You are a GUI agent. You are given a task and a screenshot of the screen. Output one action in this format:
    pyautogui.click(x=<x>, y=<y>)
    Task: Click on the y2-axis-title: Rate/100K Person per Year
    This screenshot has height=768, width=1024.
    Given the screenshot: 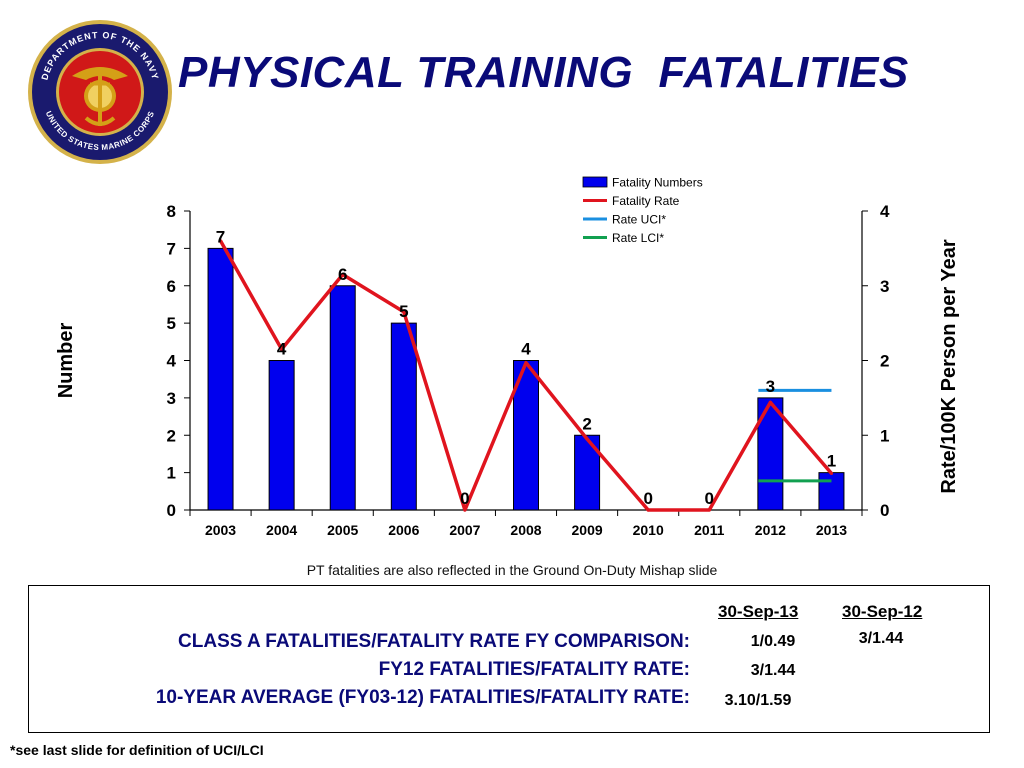 What is the action you would take?
    pyautogui.click(x=949, y=366)
    